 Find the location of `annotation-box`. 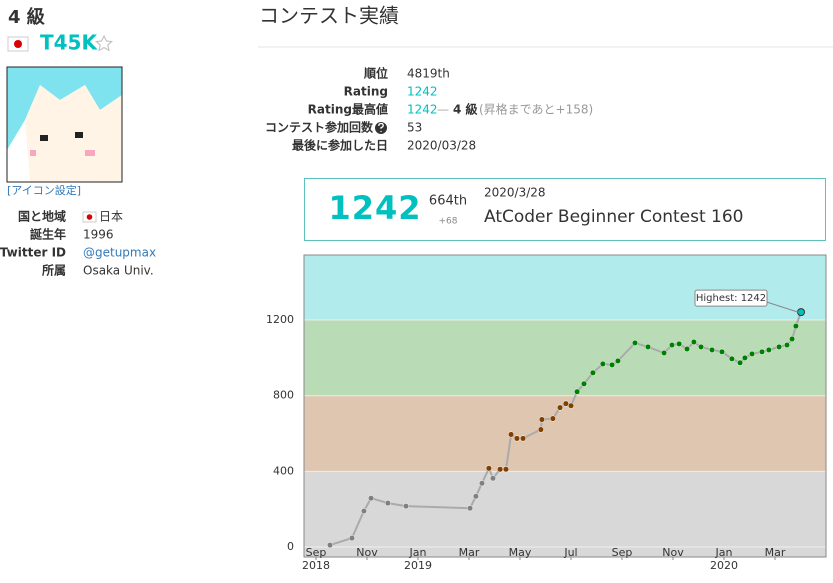

annotation-box is located at coordinates (731, 298).